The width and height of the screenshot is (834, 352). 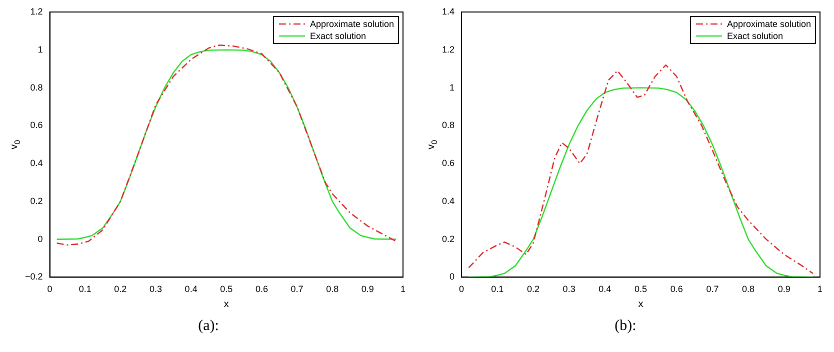 What do you see at coordinates (626, 326) in the screenshot?
I see `text: (b):` at bounding box center [626, 326].